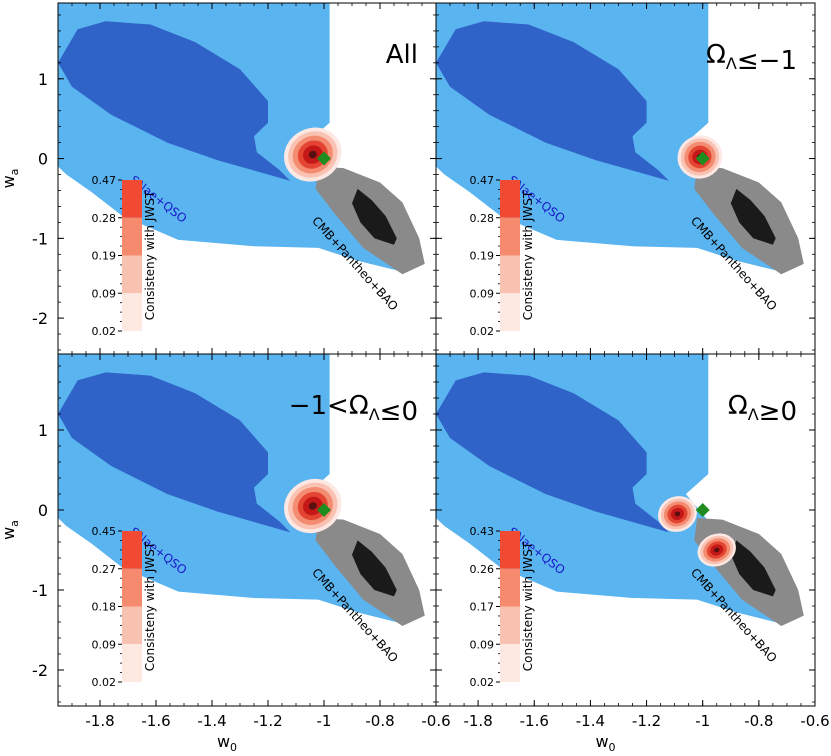 Image resolution: width=831 pixels, height=756 pixels. I want to click on x-tick-label: -1.8, so click(477, 721).